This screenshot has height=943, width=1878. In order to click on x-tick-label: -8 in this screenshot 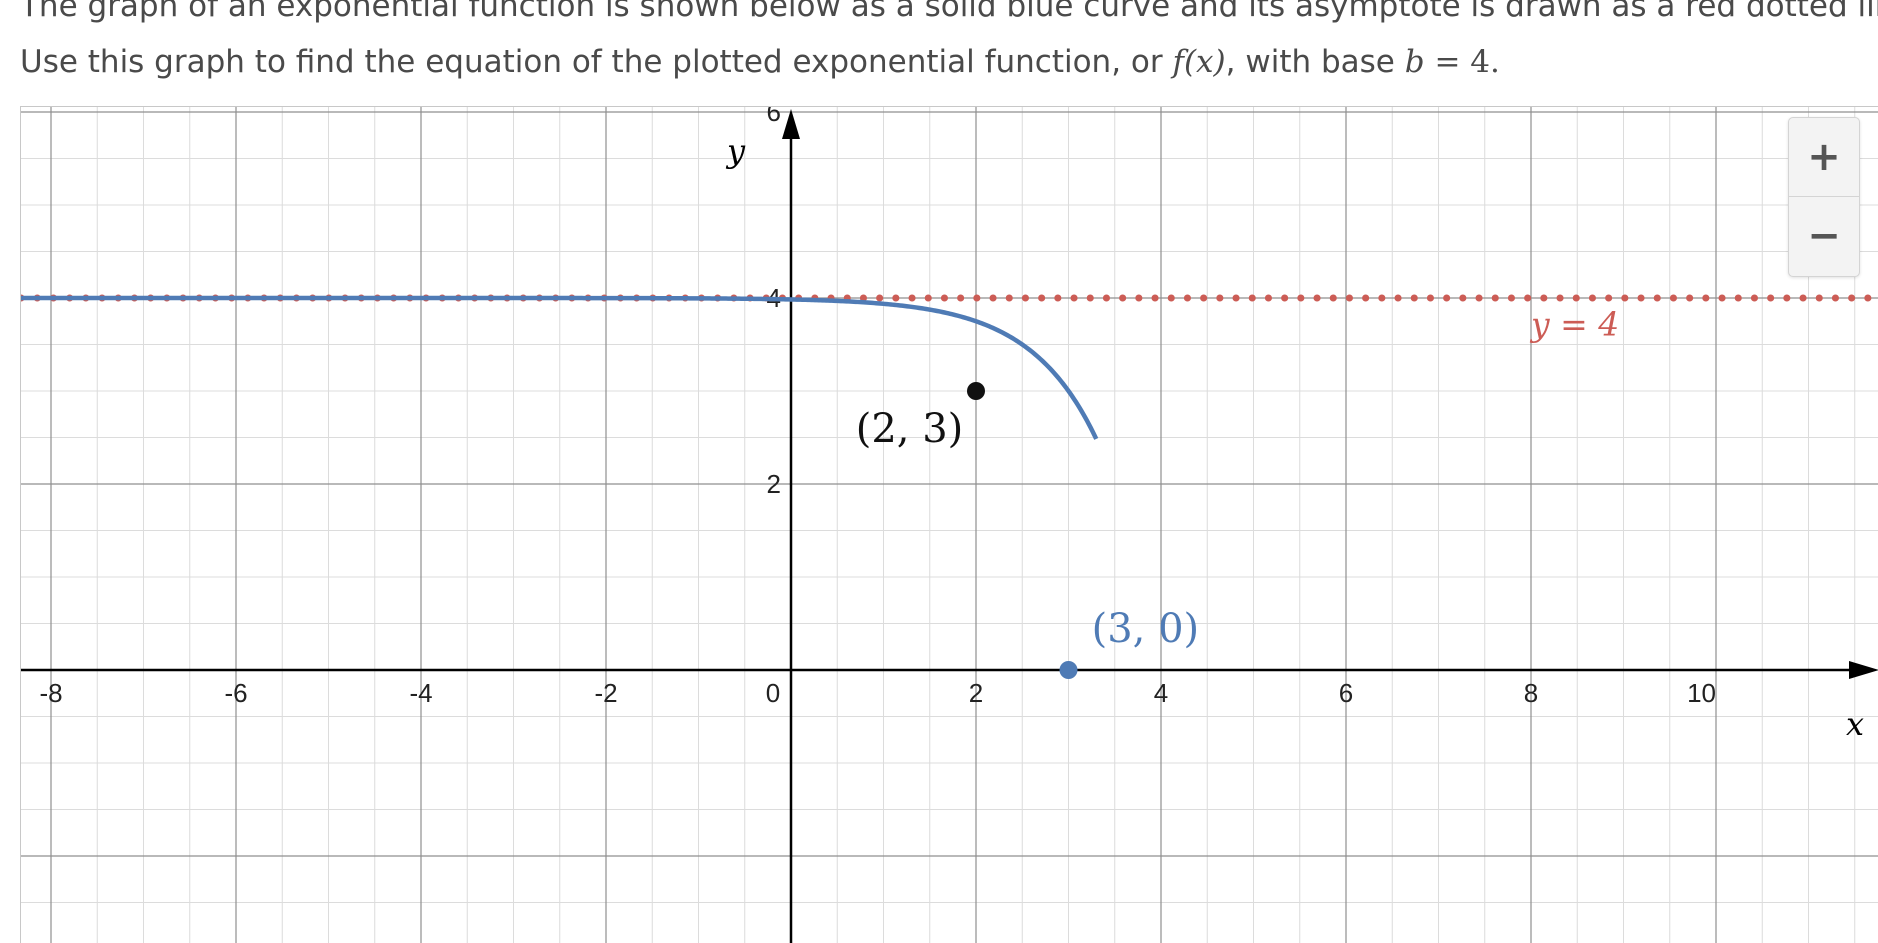, I will do `click(50, 693)`.